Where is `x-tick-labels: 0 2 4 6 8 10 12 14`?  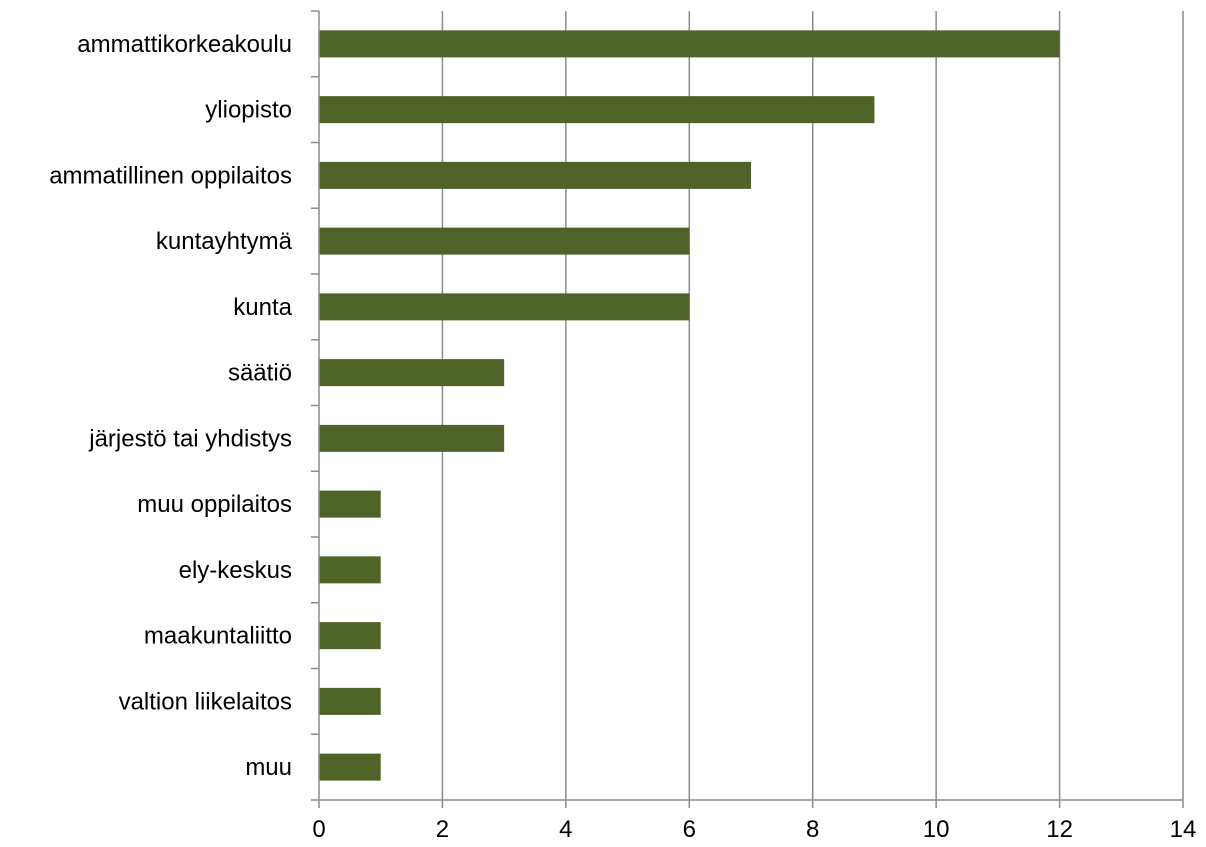 x-tick-labels: 0 2 4 6 8 10 12 14 is located at coordinates (754, 829).